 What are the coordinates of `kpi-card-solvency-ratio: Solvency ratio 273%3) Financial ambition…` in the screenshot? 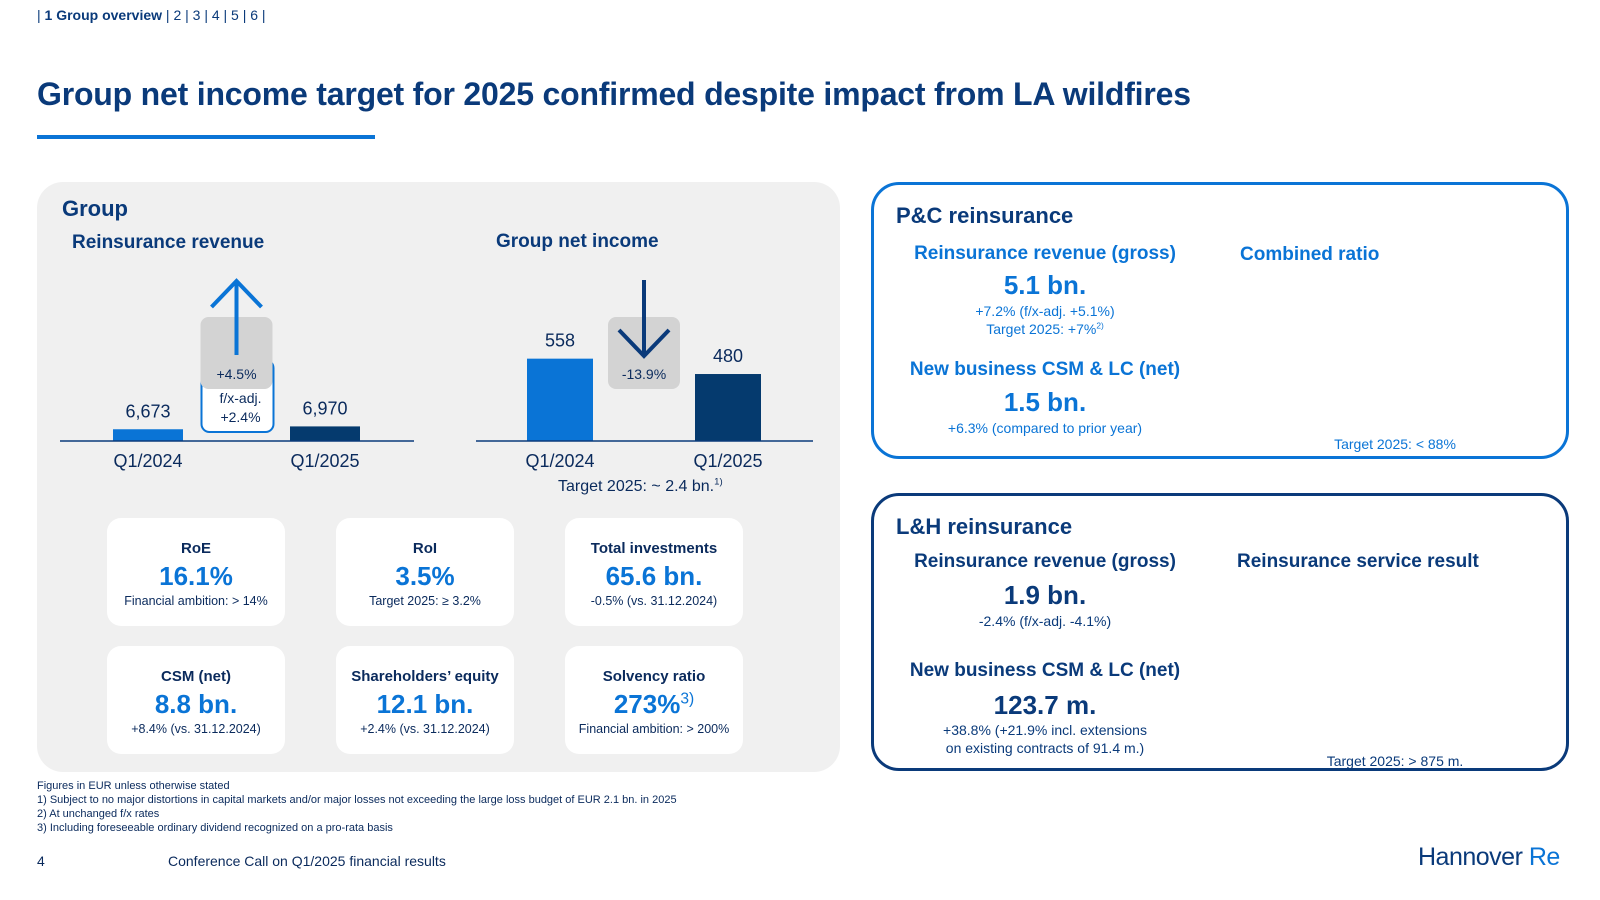 It's located at (654, 700).